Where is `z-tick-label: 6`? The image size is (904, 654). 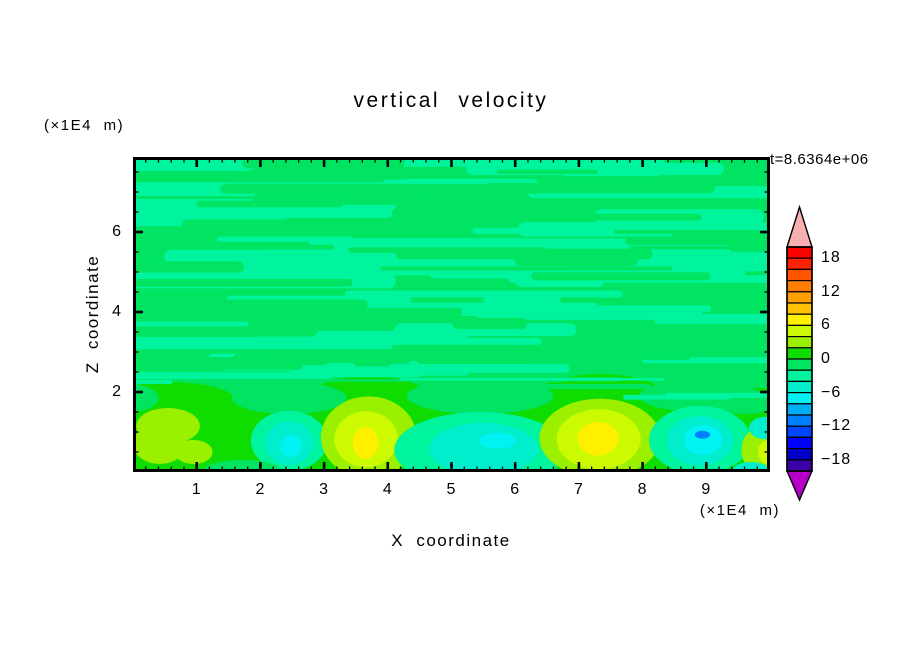
z-tick-label: 6 is located at coordinates (117, 231).